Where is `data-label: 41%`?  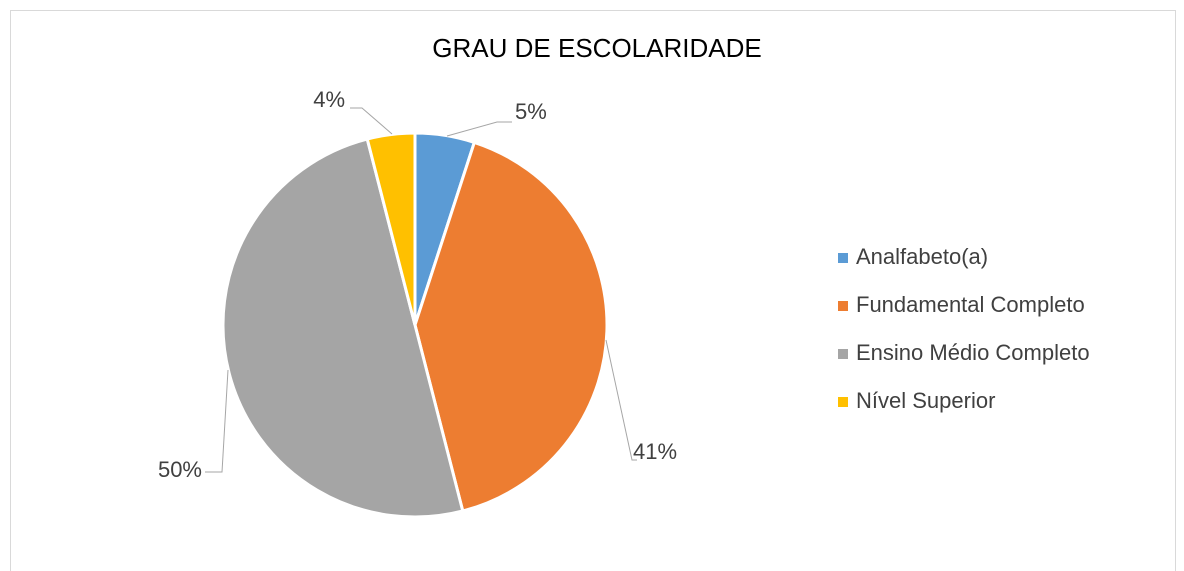
data-label: 41% is located at coordinates (655, 451).